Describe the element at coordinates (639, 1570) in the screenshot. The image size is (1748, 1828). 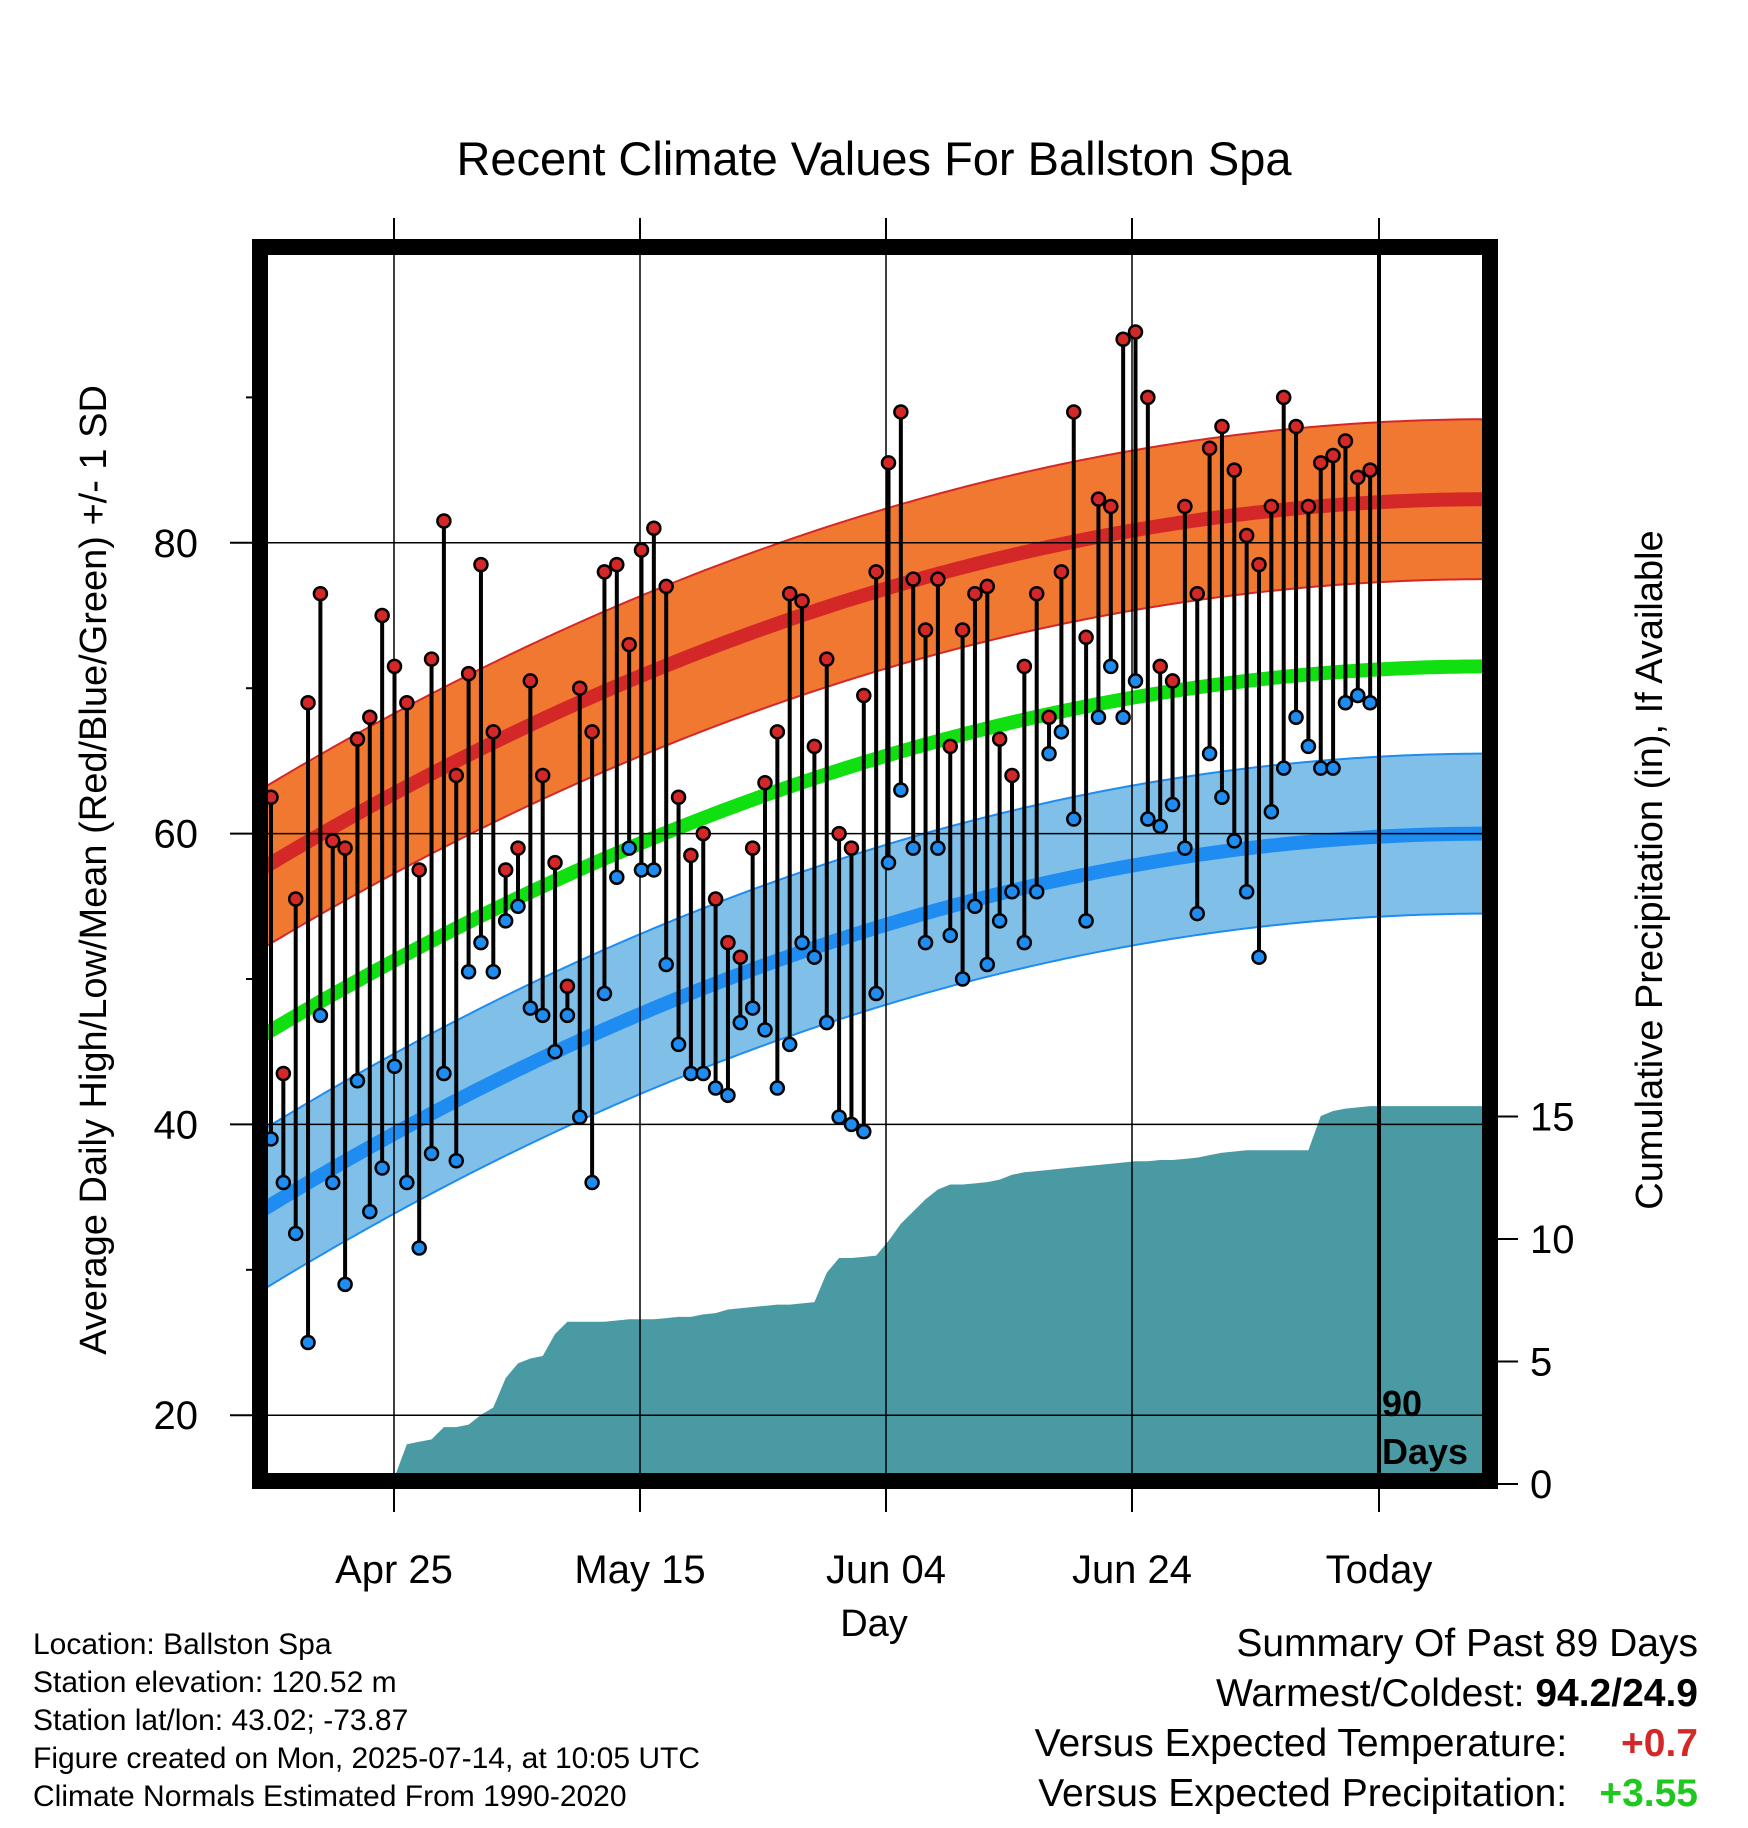
I see `x-tick-label: May 15` at that location.